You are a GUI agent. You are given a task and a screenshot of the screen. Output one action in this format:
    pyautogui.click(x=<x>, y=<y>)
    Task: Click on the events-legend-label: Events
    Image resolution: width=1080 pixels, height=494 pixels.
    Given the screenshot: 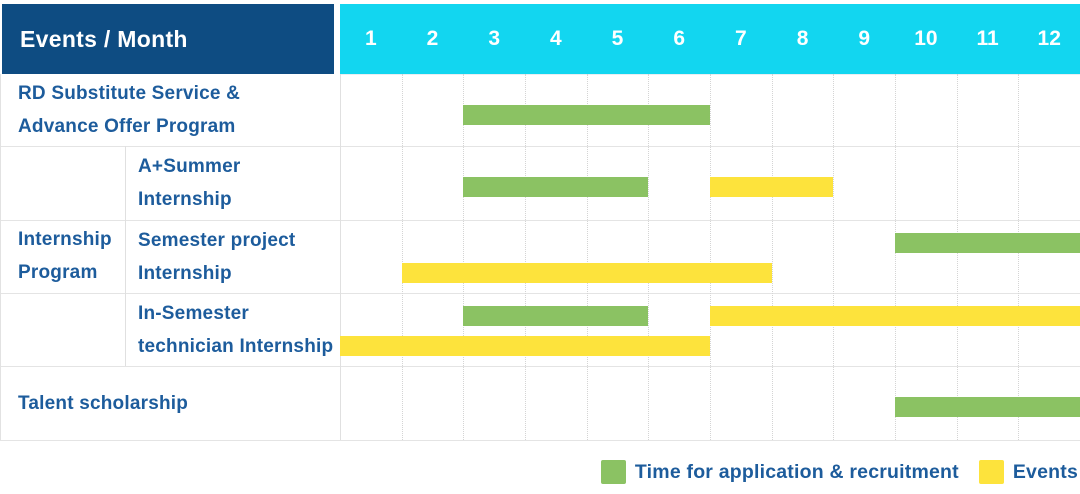 What is the action you would take?
    pyautogui.click(x=1045, y=471)
    